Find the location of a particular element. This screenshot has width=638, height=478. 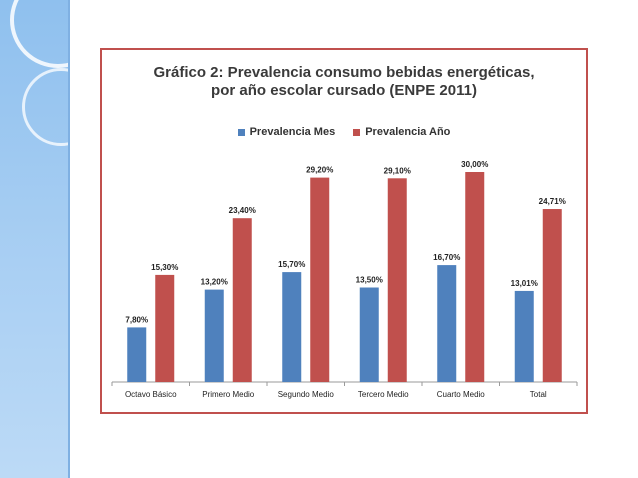

chart-title-line-2: por año escolar cursado (ENPE 2011) is located at coordinates (344, 90).